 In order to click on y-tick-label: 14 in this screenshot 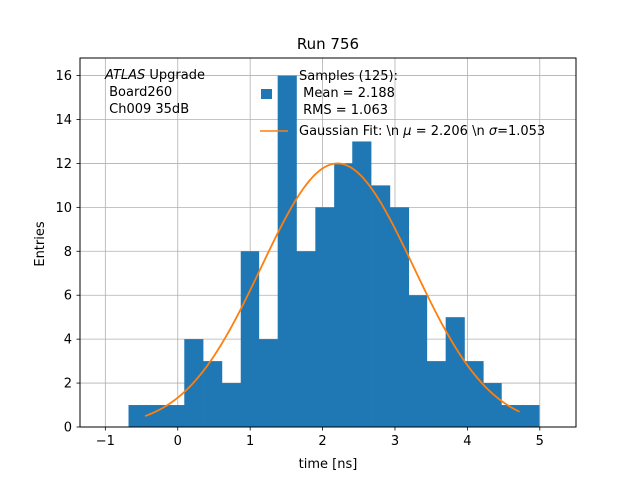, I will do `click(63, 120)`.